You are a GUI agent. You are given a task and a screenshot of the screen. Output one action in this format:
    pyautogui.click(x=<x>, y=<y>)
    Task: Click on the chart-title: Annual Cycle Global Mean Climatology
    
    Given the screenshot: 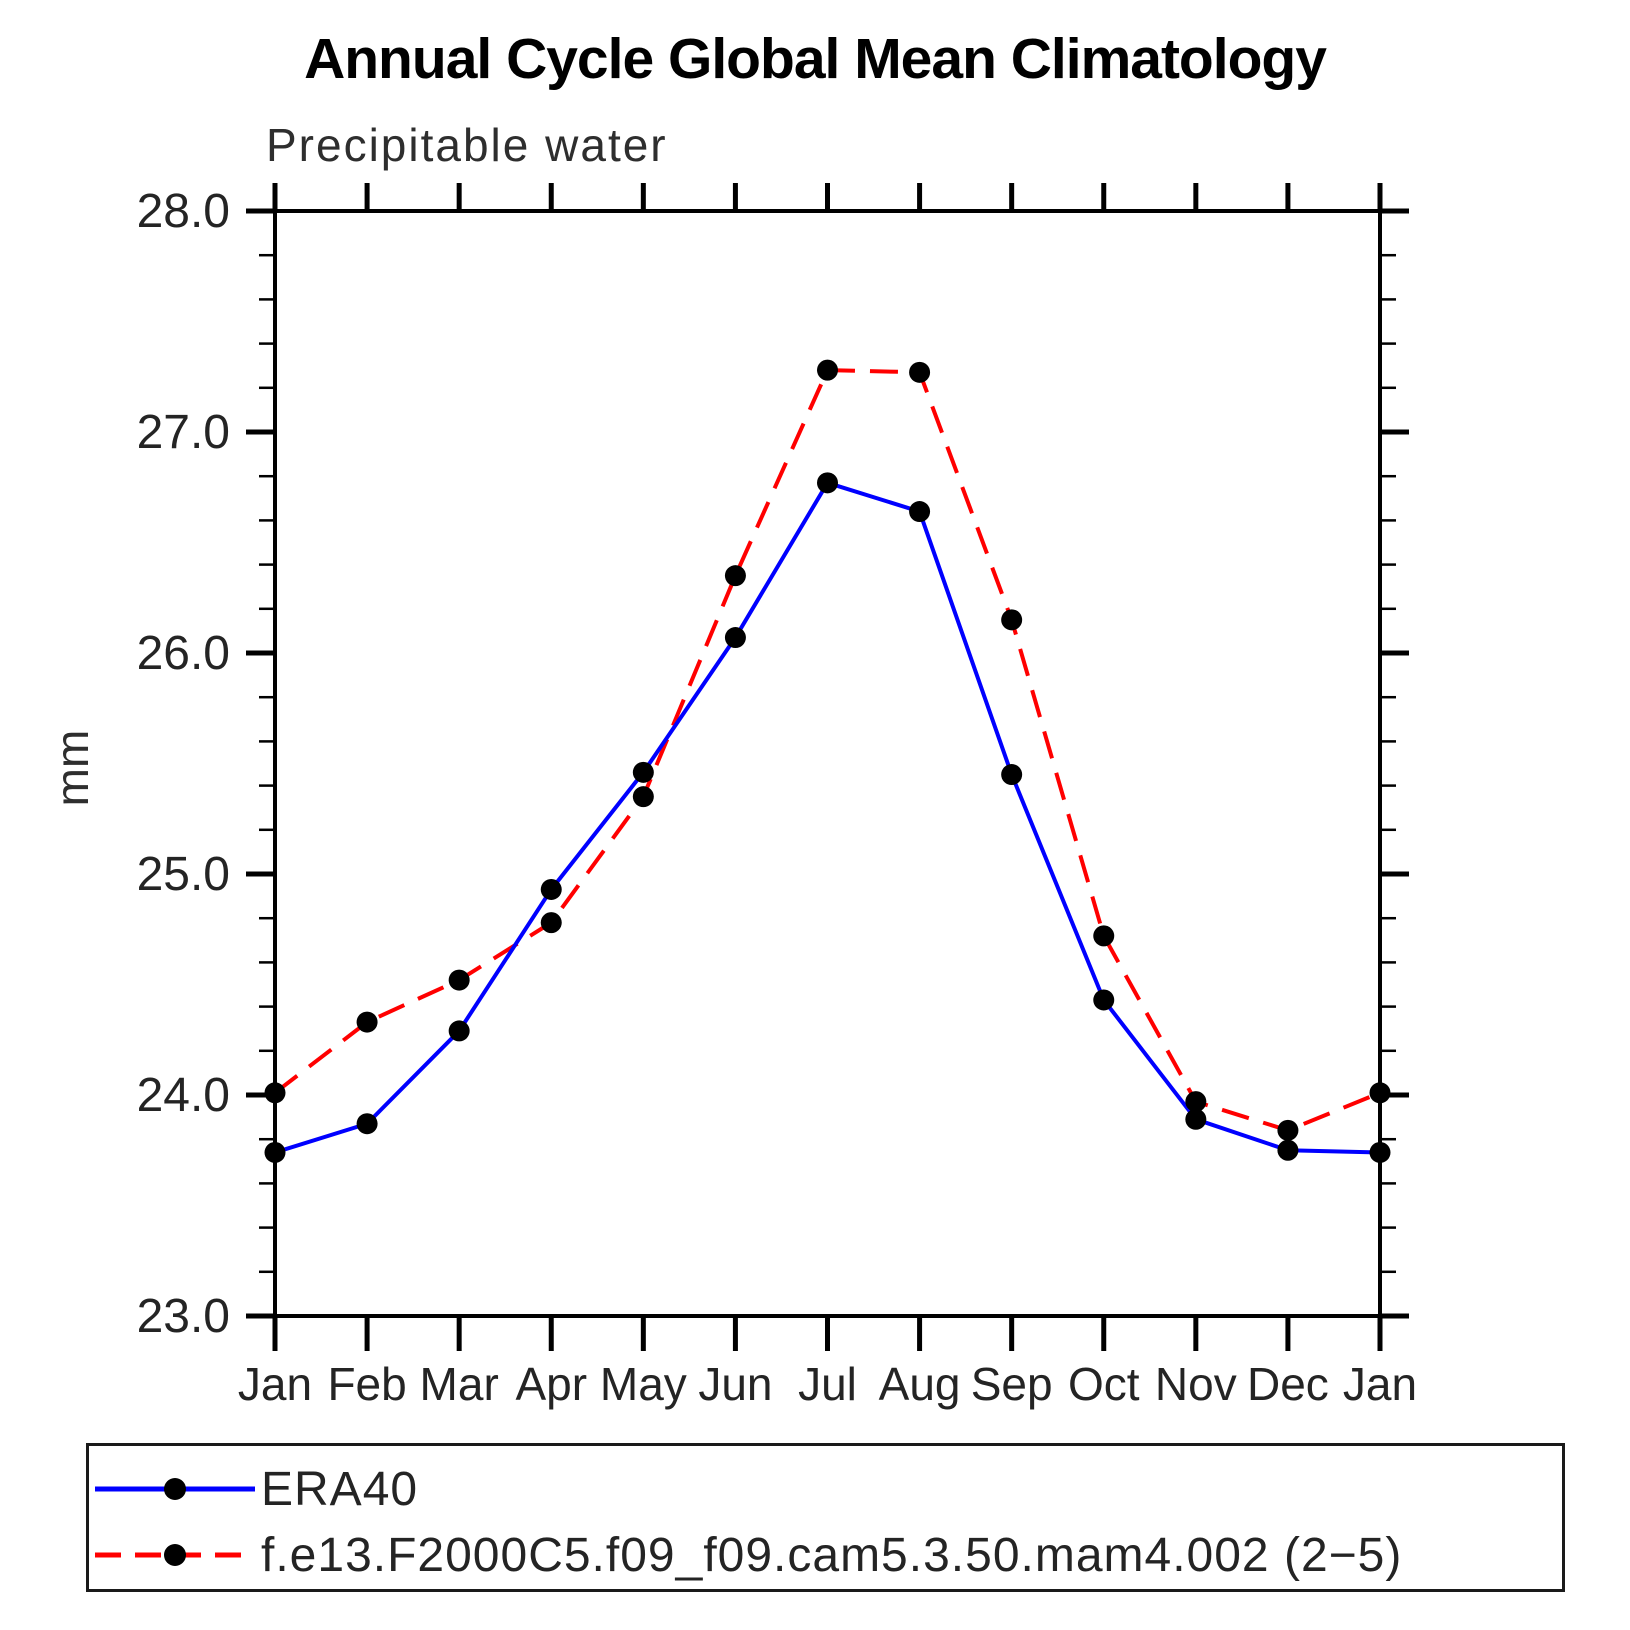 What is the action you would take?
    pyautogui.click(x=815, y=59)
    